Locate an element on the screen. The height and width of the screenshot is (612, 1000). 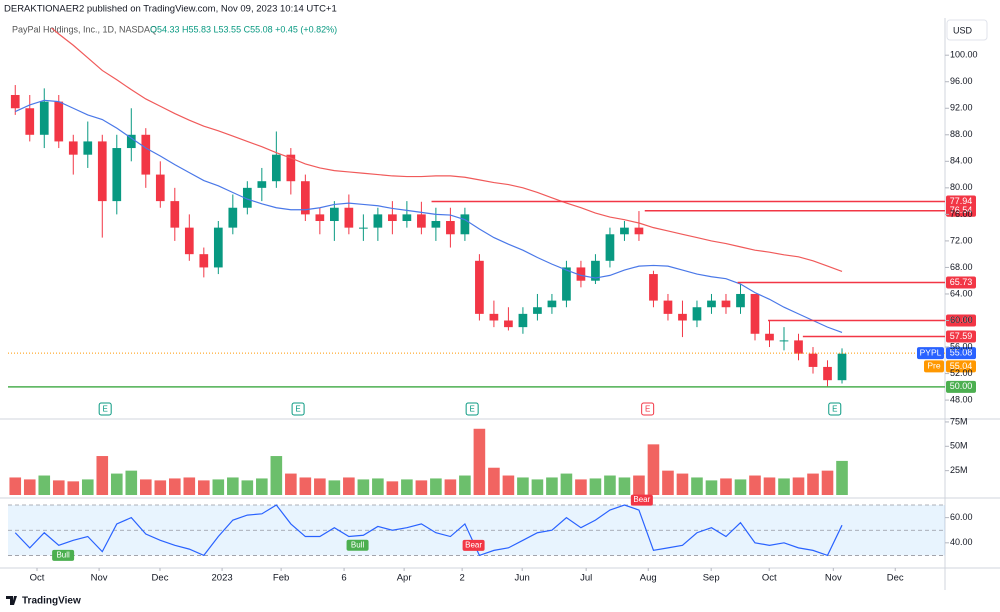
pre-price-box is located at coordinates (961, 366).